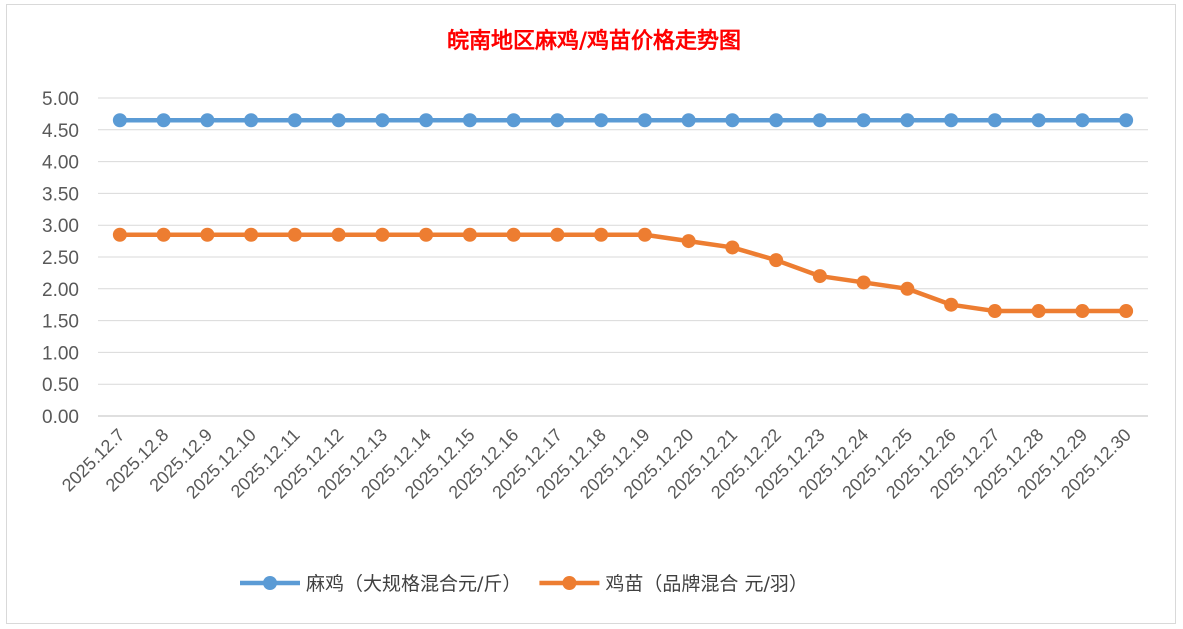  What do you see at coordinates (594, 41) in the screenshot?
I see `chart-title: 皖南地区麻鸡/鸡苗价格走势图` at bounding box center [594, 41].